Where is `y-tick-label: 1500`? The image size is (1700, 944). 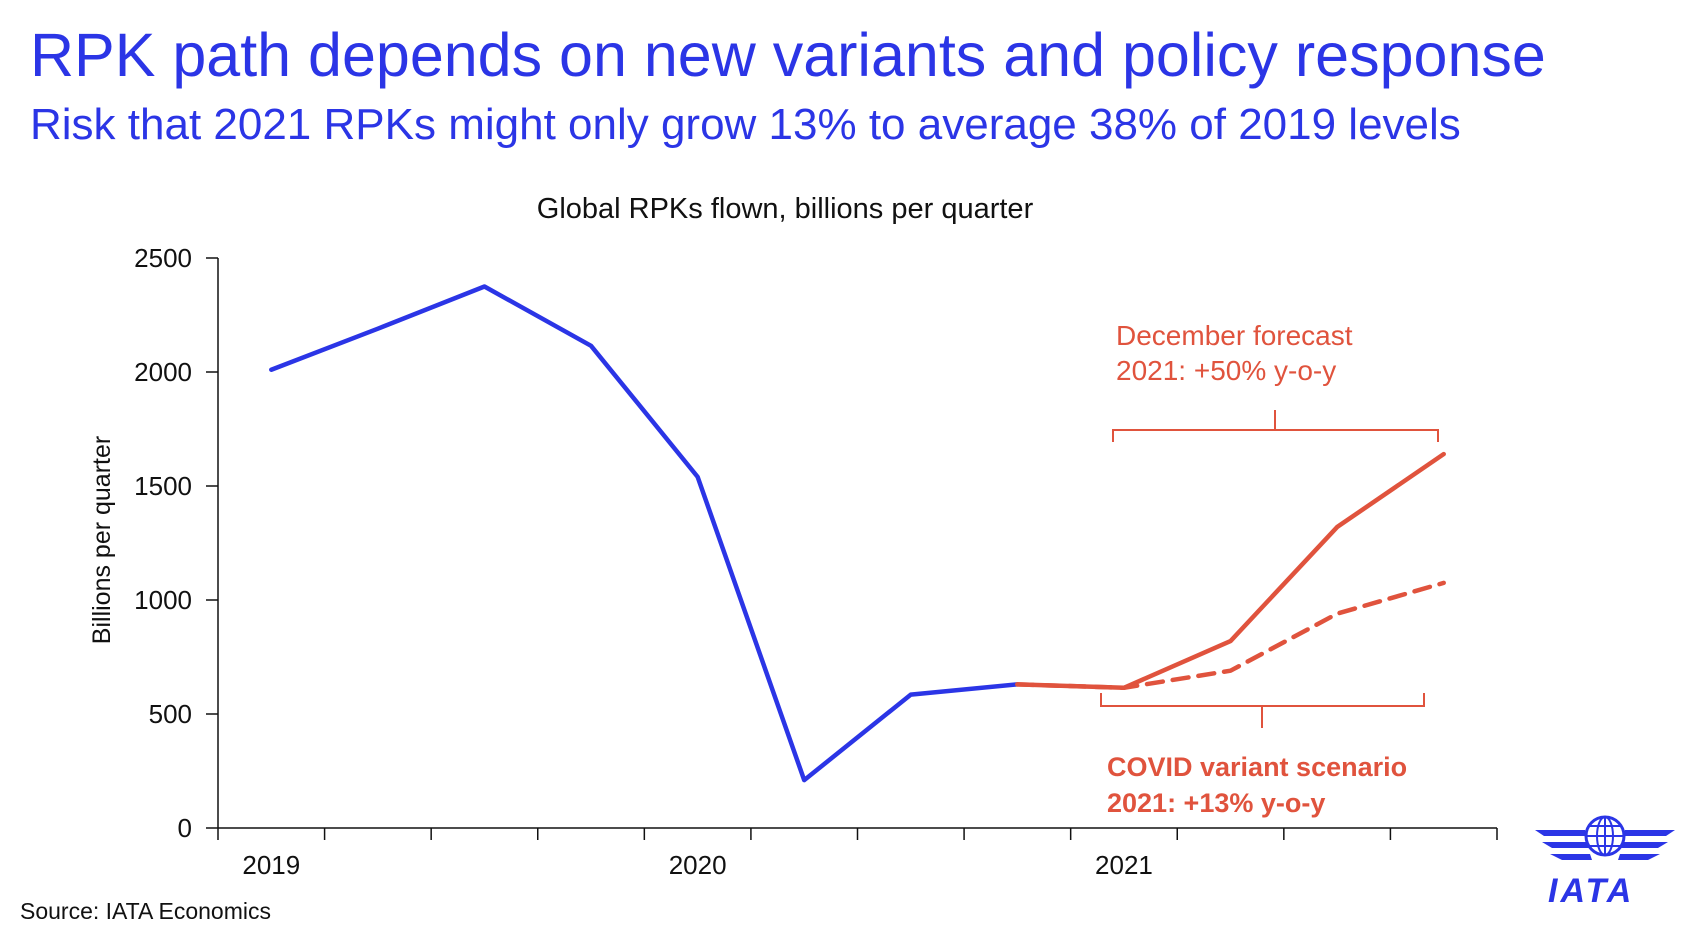
y-tick-label: 1500 is located at coordinates (163, 486).